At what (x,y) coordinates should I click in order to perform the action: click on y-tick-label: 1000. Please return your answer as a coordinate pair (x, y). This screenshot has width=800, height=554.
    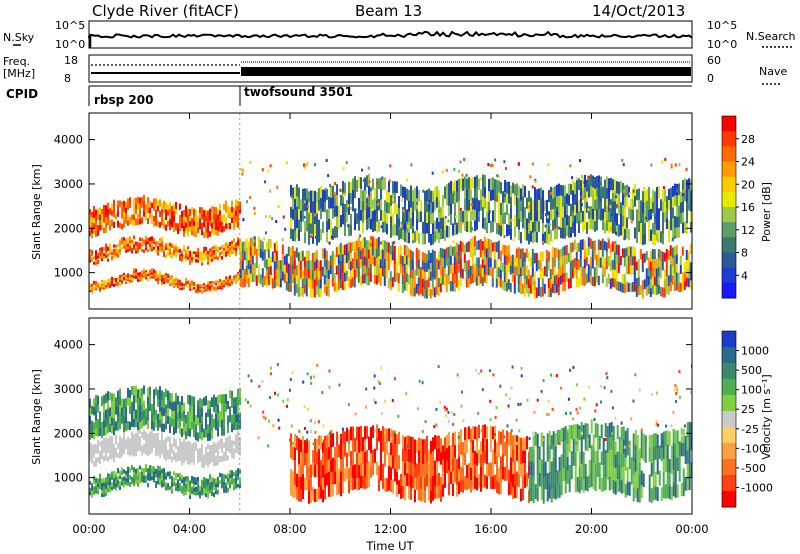
    Looking at the image, I should click on (68, 273).